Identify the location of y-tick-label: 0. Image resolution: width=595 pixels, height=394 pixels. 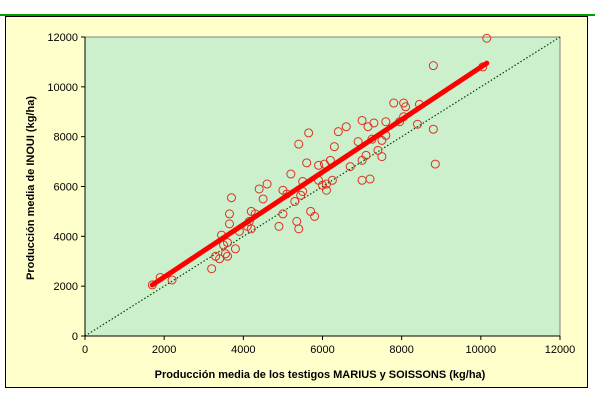
(75, 337).